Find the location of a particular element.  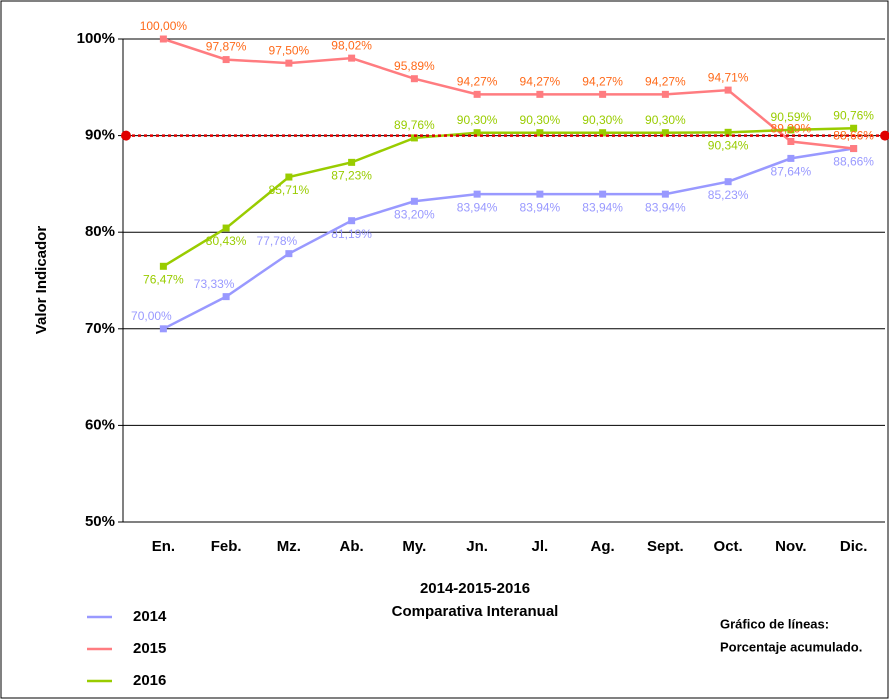

x-tick-label: Ab. is located at coordinates (352, 546).